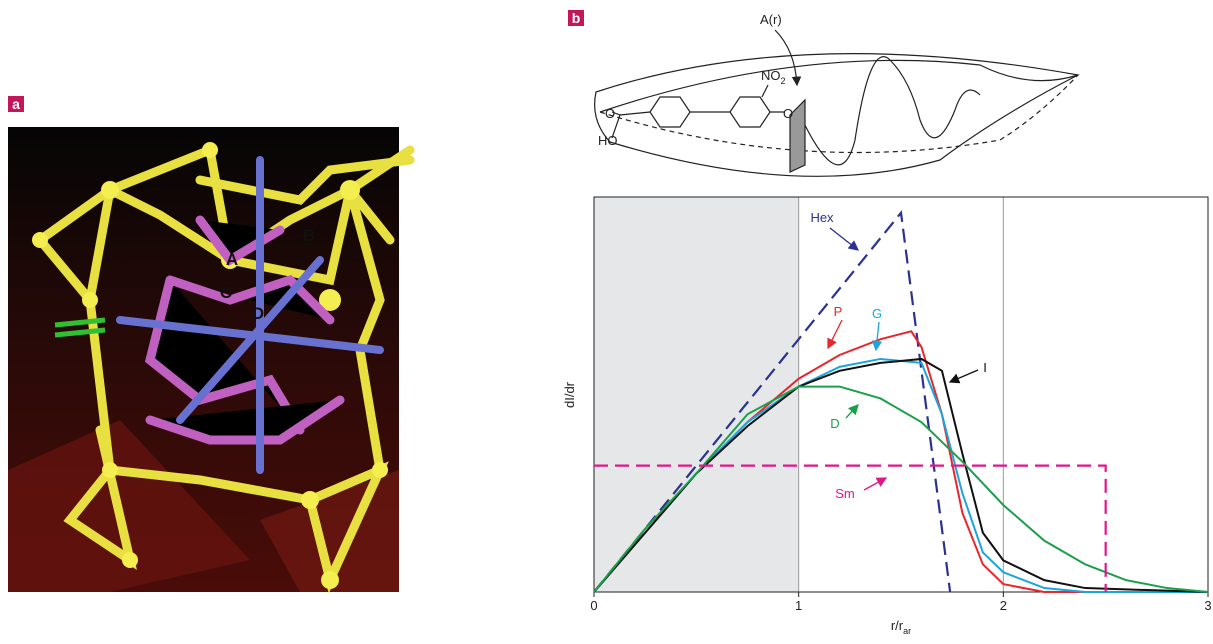 This screenshot has height=644, width=1213. Describe the element at coordinates (822, 217) in the screenshot. I see `series-label: Hex` at that location.